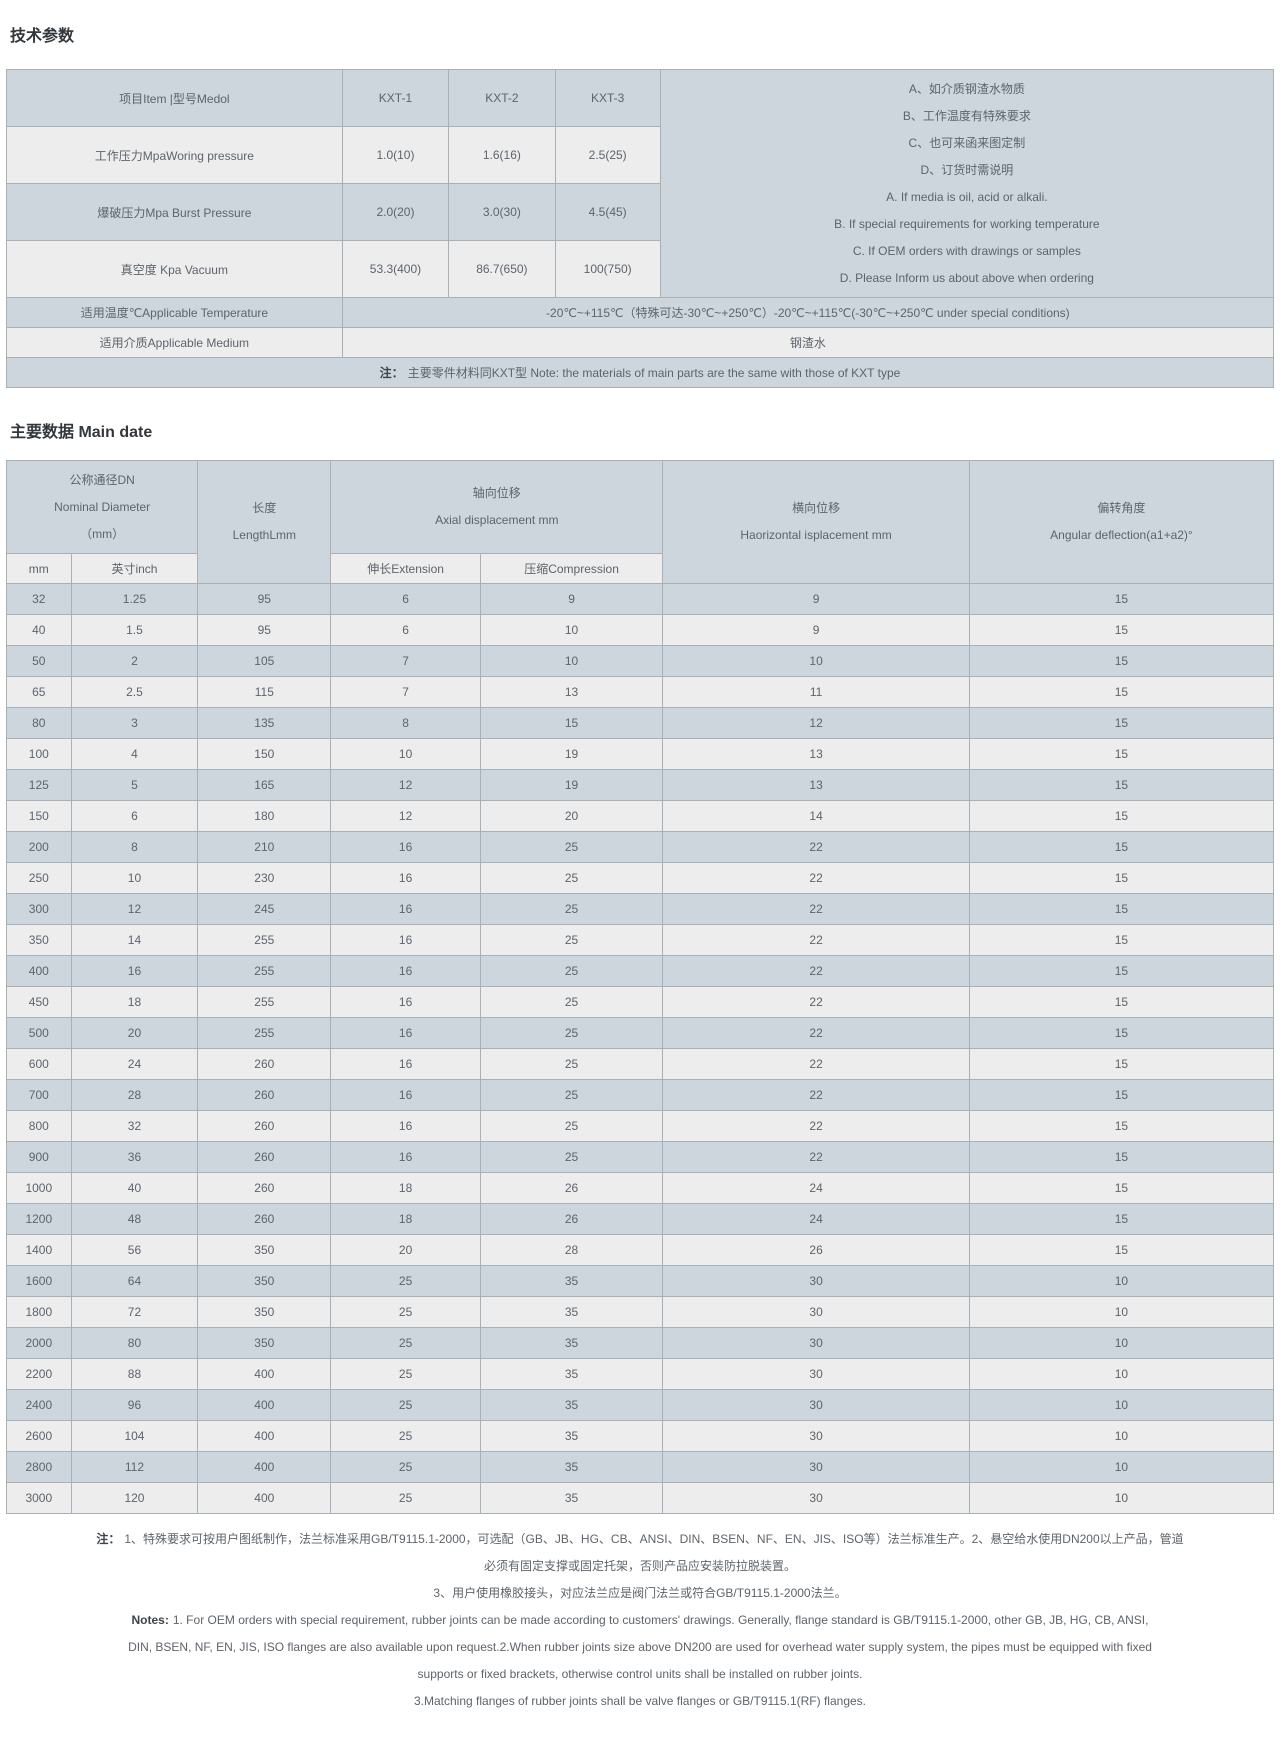  What do you see at coordinates (496, 493) in the screenshot?
I see `col-header-line: 轴向位移` at bounding box center [496, 493].